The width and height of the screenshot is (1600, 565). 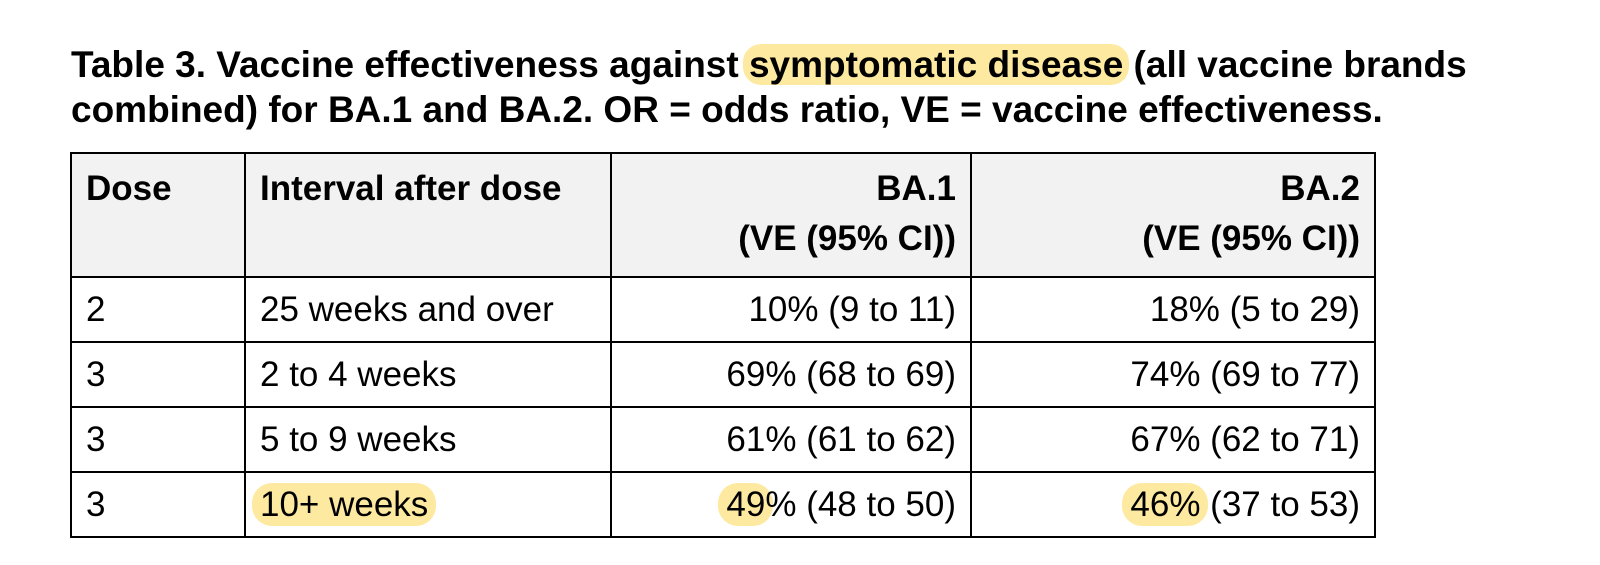 What do you see at coordinates (916, 188) in the screenshot?
I see `header-ba1-label: BA.1` at bounding box center [916, 188].